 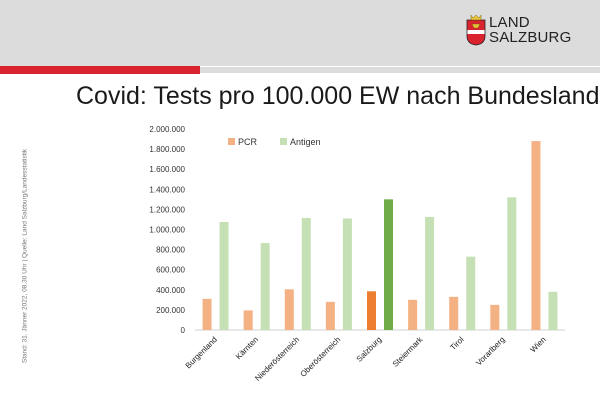 What do you see at coordinates (167, 149) in the screenshot?
I see `y-tick-label: 1.800.000` at bounding box center [167, 149].